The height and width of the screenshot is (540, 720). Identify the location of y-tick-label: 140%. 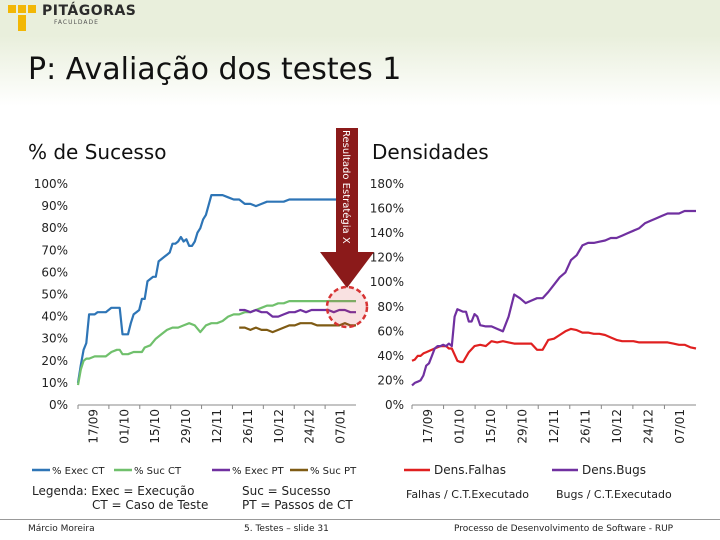
(387, 233).